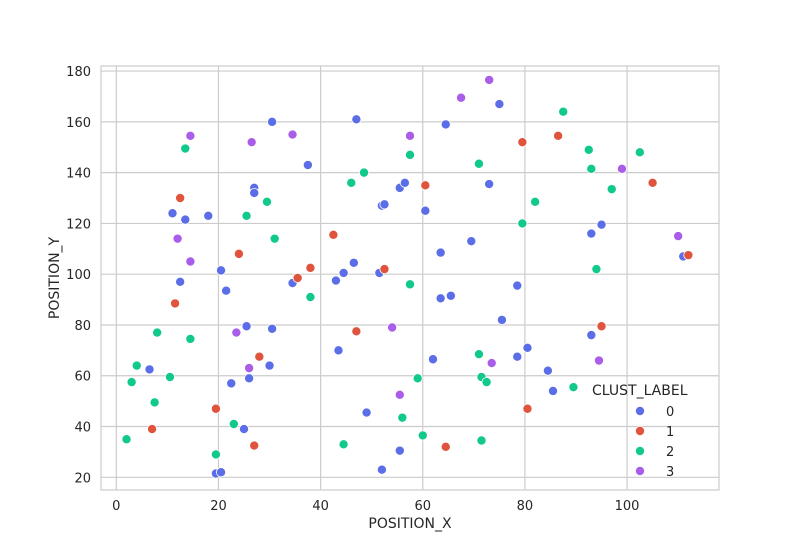 This screenshot has height=550, width=800. What do you see at coordinates (82, 428) in the screenshot?
I see `y-tick-label: 40` at bounding box center [82, 428].